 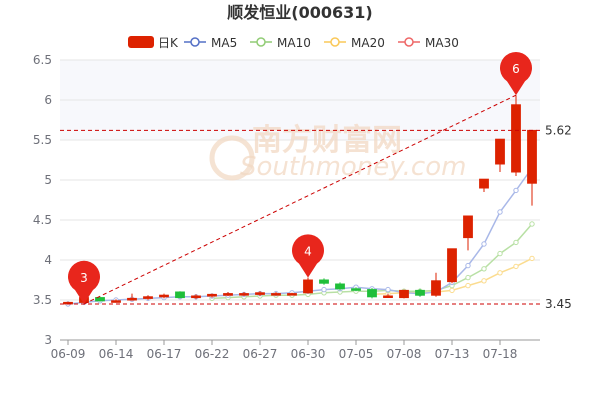 I want to click on pin-label: 4, so click(x=308, y=252).